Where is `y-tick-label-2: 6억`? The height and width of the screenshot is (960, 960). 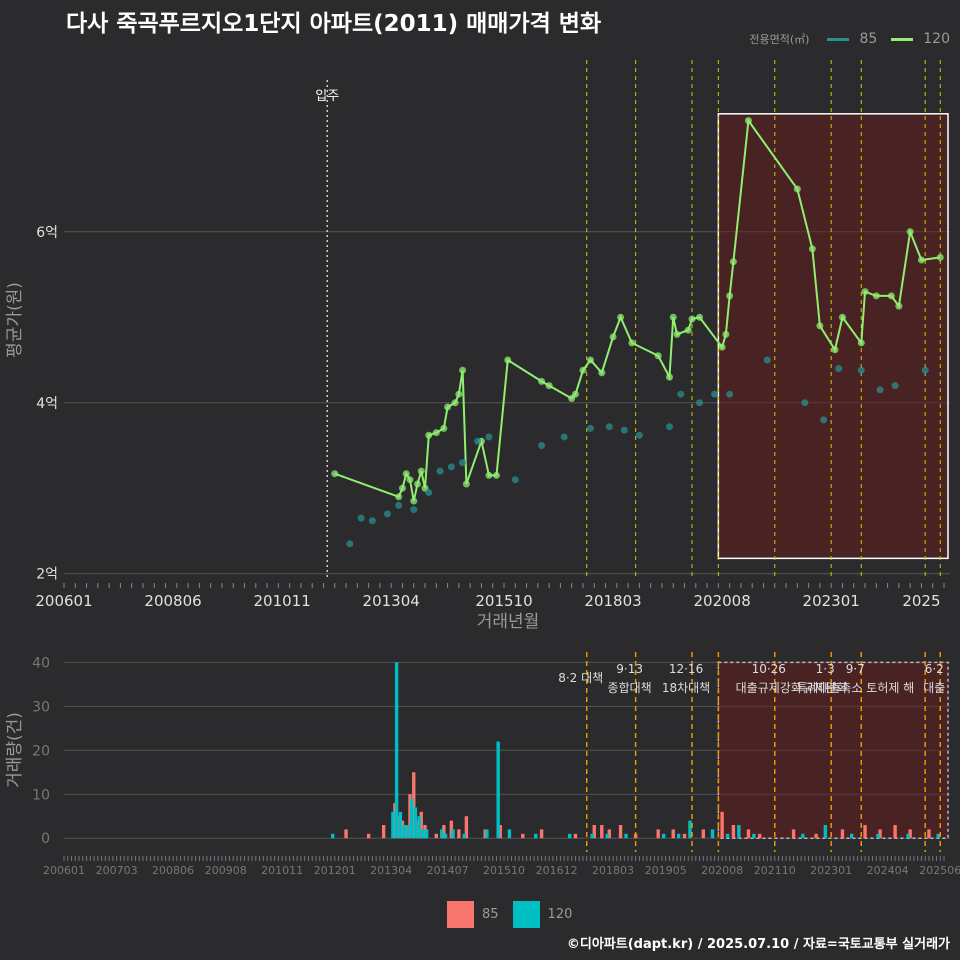 y-tick-label-2: 6억 is located at coordinates (47, 233).